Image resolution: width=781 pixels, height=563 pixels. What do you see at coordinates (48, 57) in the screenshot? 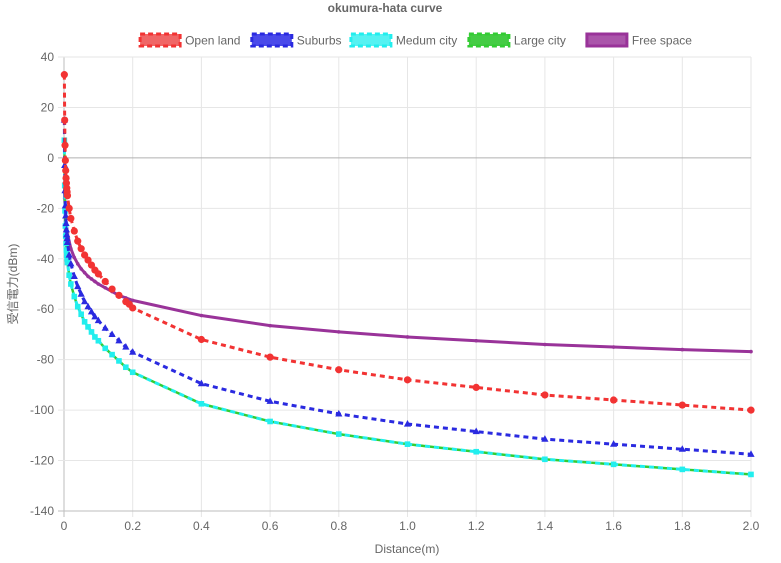
I see `y-tick-label: 40` at bounding box center [48, 57].